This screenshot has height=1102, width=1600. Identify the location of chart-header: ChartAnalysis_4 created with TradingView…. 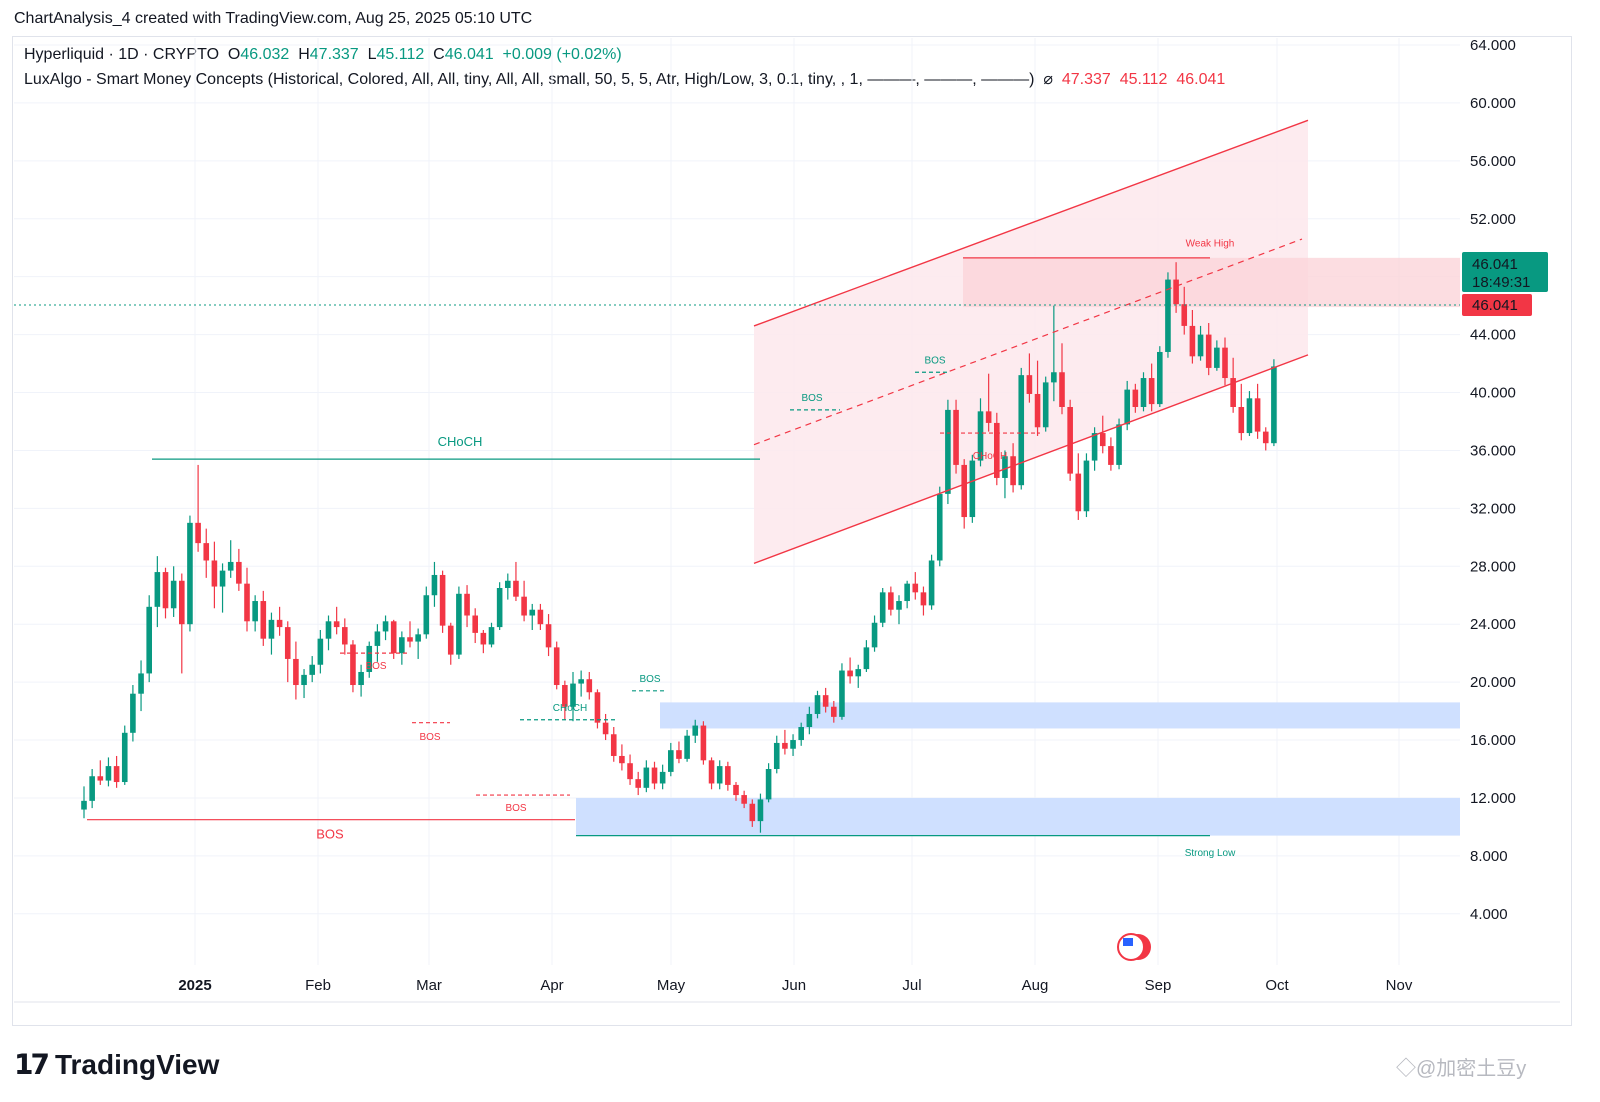
(273, 18).